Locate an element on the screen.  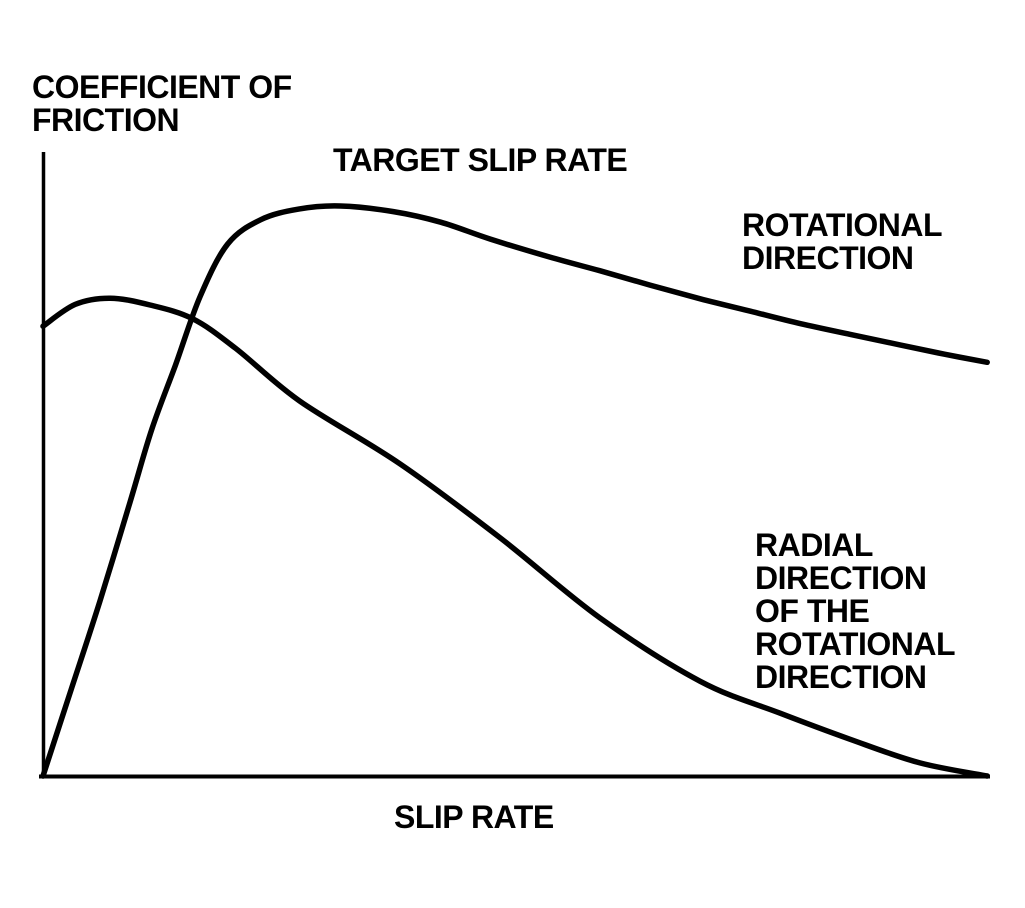
rotational-direction-curve-label: ROTATIONAL DIRECTION is located at coordinates (842, 241).